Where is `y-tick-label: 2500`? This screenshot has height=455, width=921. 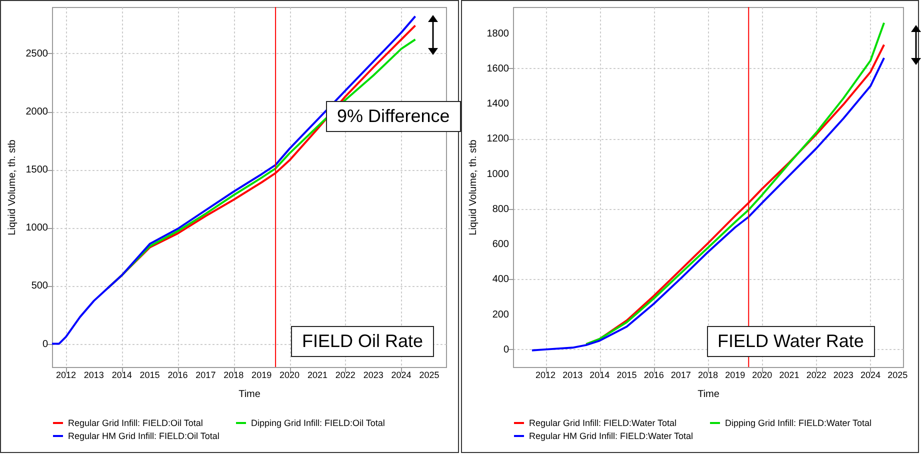
y-tick-label: 2500 is located at coordinates (37, 54).